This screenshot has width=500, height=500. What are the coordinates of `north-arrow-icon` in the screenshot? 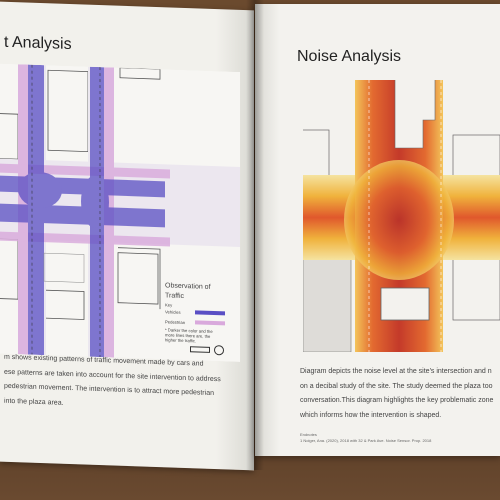 It's located at (219, 350).